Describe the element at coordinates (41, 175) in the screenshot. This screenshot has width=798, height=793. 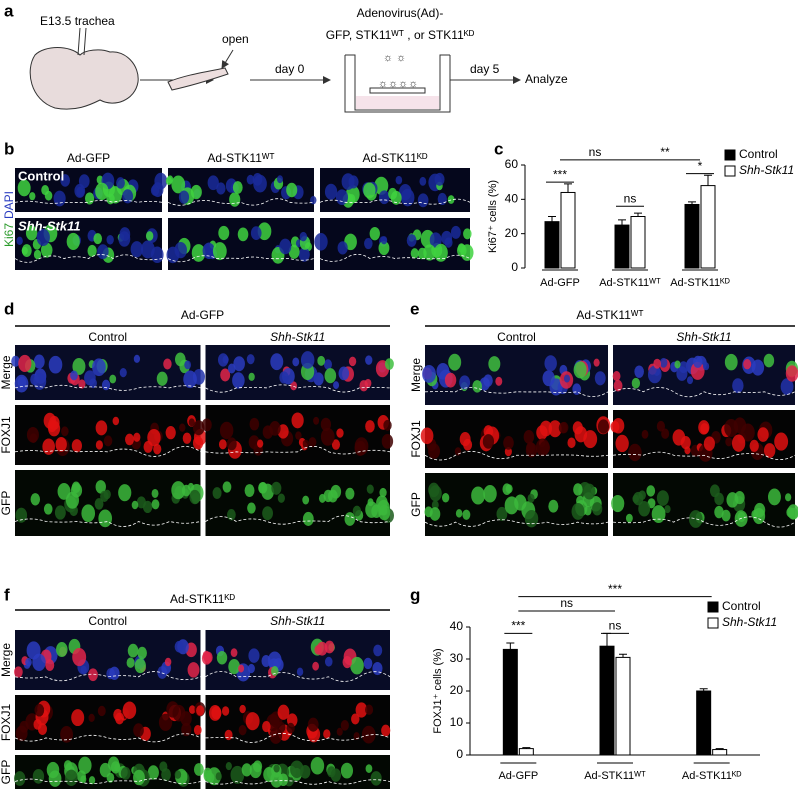
I see `row-label: Control` at that location.